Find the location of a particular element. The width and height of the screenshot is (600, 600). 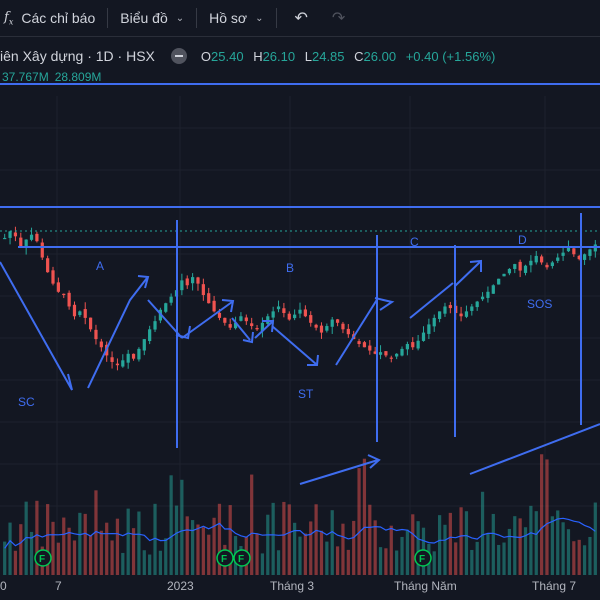

undo-icon: ↶ is located at coordinates (301, 18).